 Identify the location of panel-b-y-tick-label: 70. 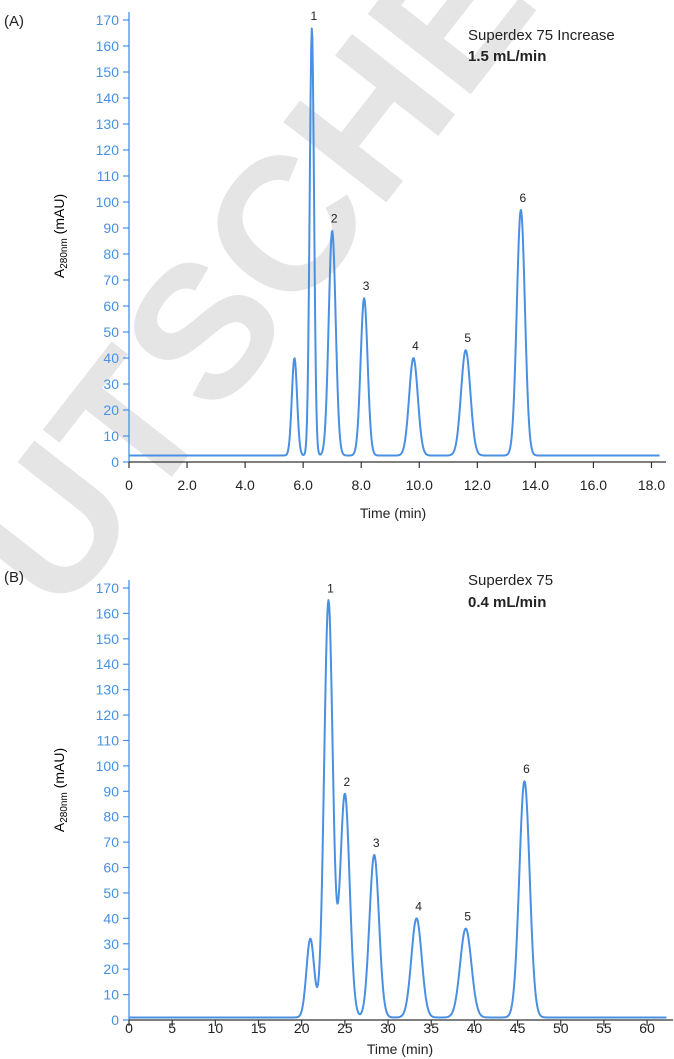
(111, 842).